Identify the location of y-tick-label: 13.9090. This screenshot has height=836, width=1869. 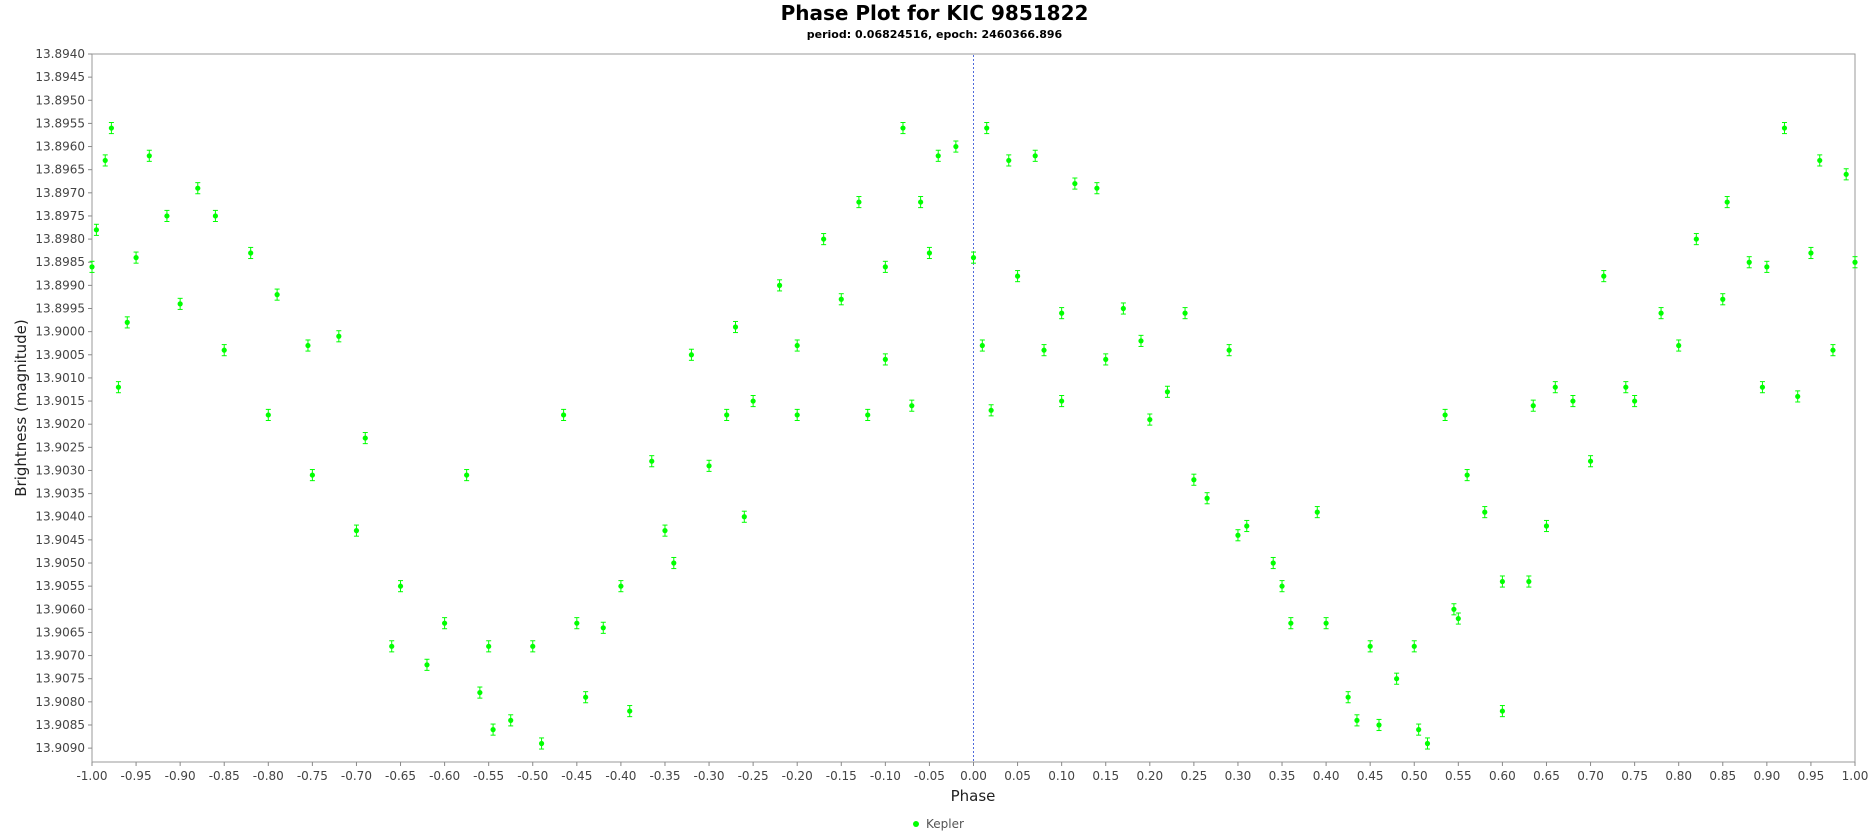
(60, 748).